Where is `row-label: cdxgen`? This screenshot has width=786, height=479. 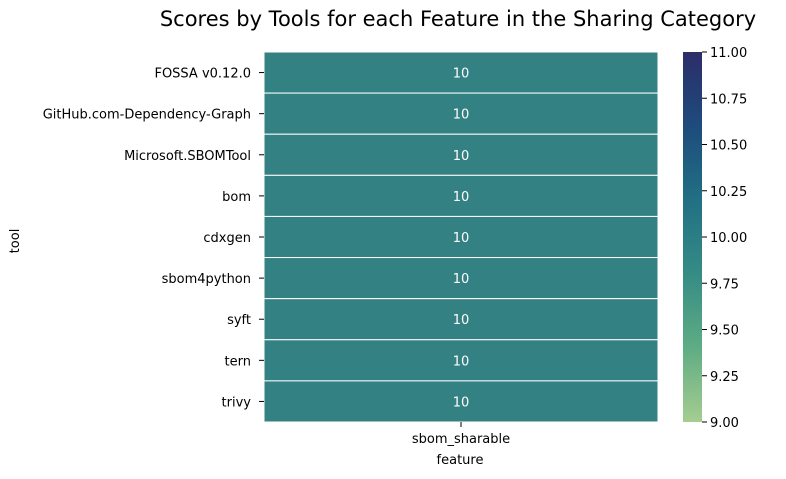
row-label: cdxgen is located at coordinates (227, 238).